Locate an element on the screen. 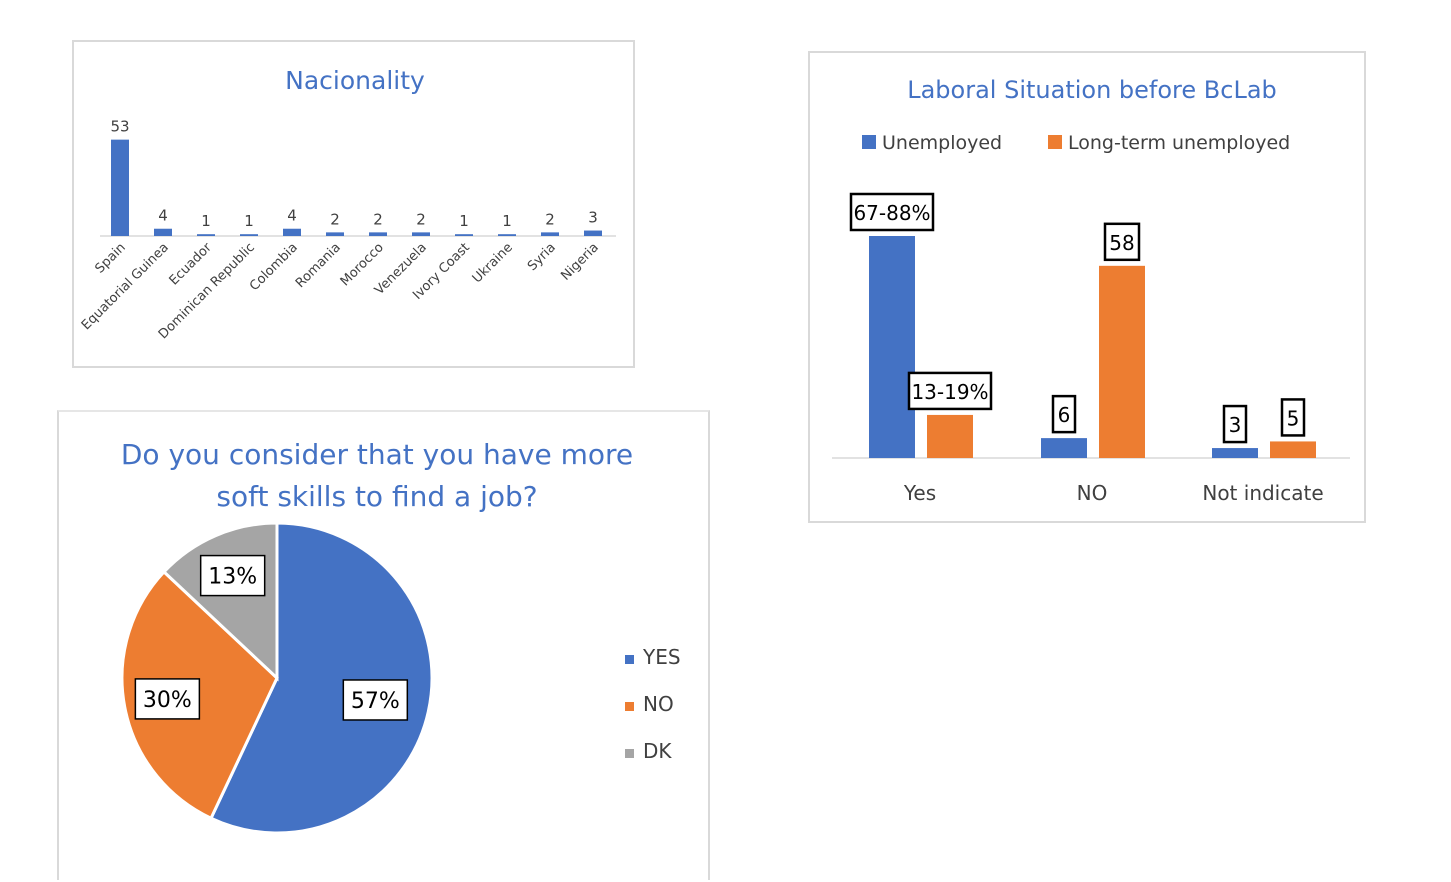  nationality-value-label-ivory-coast: 1 is located at coordinates (464, 221).